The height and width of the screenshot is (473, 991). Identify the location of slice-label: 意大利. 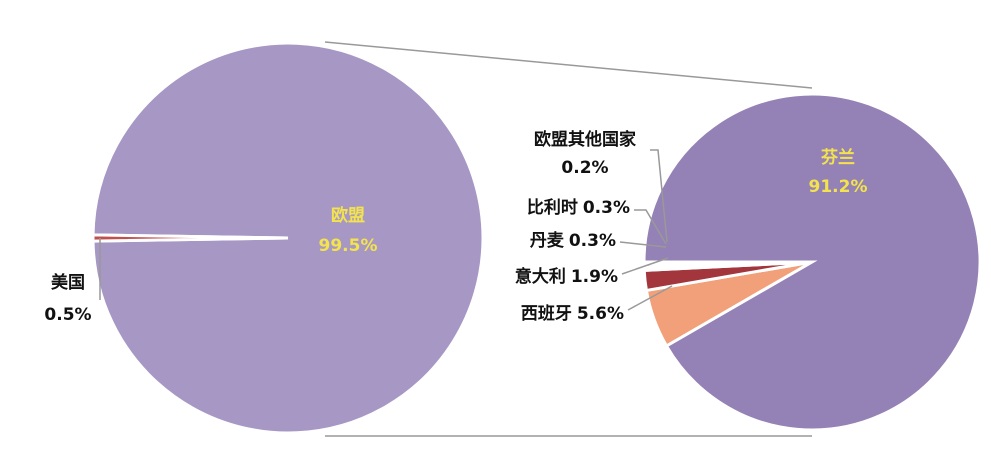
(540, 276).